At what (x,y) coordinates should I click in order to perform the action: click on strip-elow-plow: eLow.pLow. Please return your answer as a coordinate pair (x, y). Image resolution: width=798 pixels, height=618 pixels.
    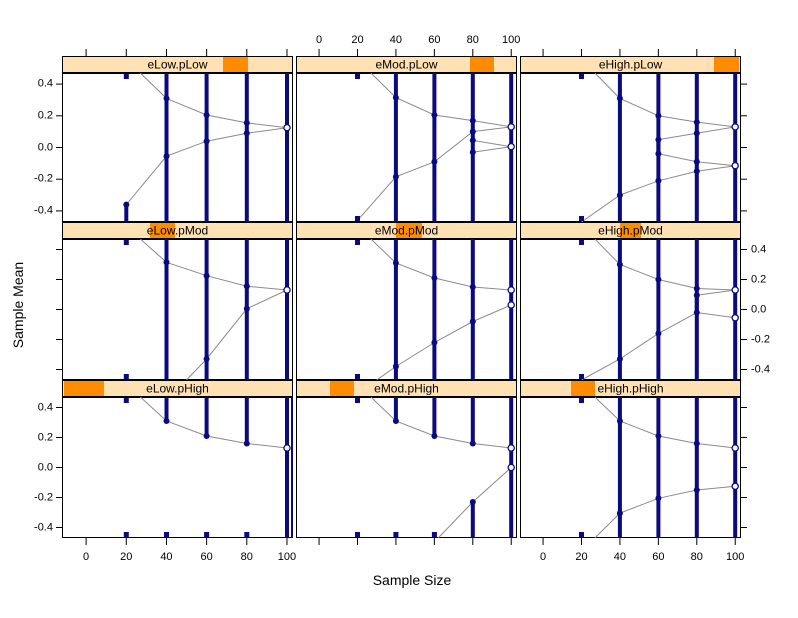
    Looking at the image, I should click on (177, 64).